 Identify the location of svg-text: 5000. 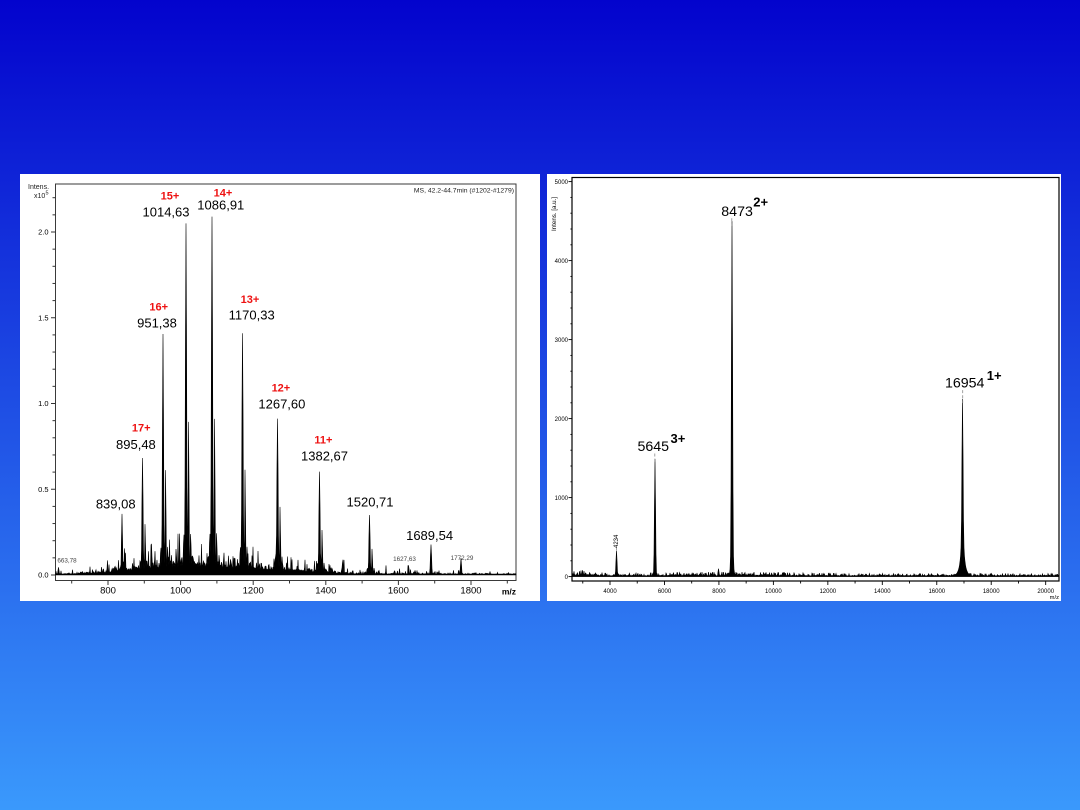
(562, 183).